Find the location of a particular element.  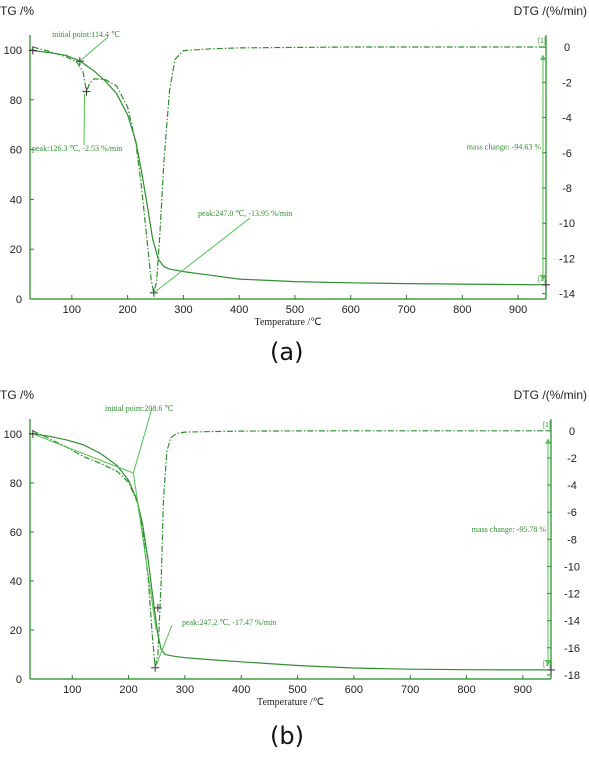

mass-change-label: mass change: -94.63 % is located at coordinates (504, 147).